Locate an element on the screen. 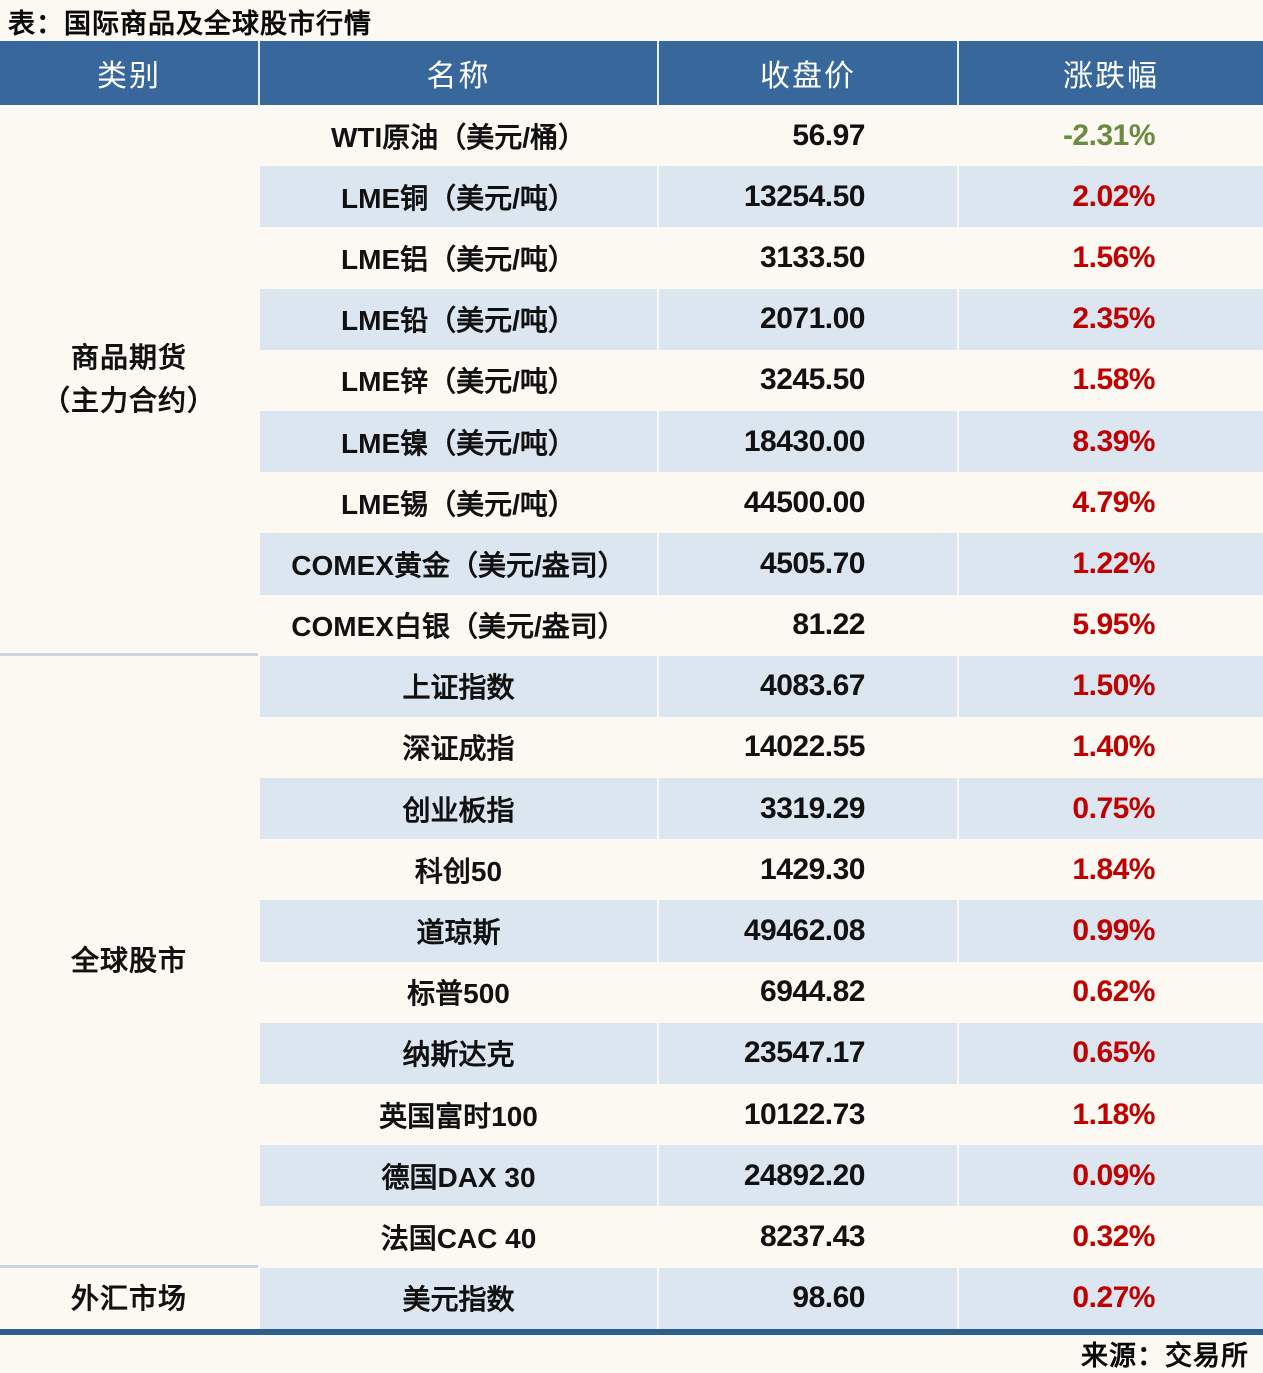 Image resolution: width=1263 pixels, height=1373 pixels. instrument-name: 深证成指 is located at coordinates (457, 747).